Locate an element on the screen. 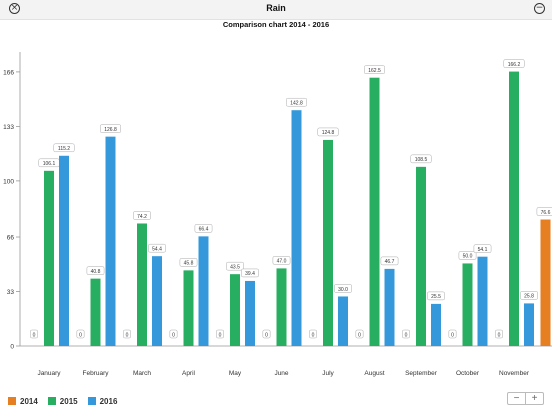  data-label: 54.4 is located at coordinates (157, 249).